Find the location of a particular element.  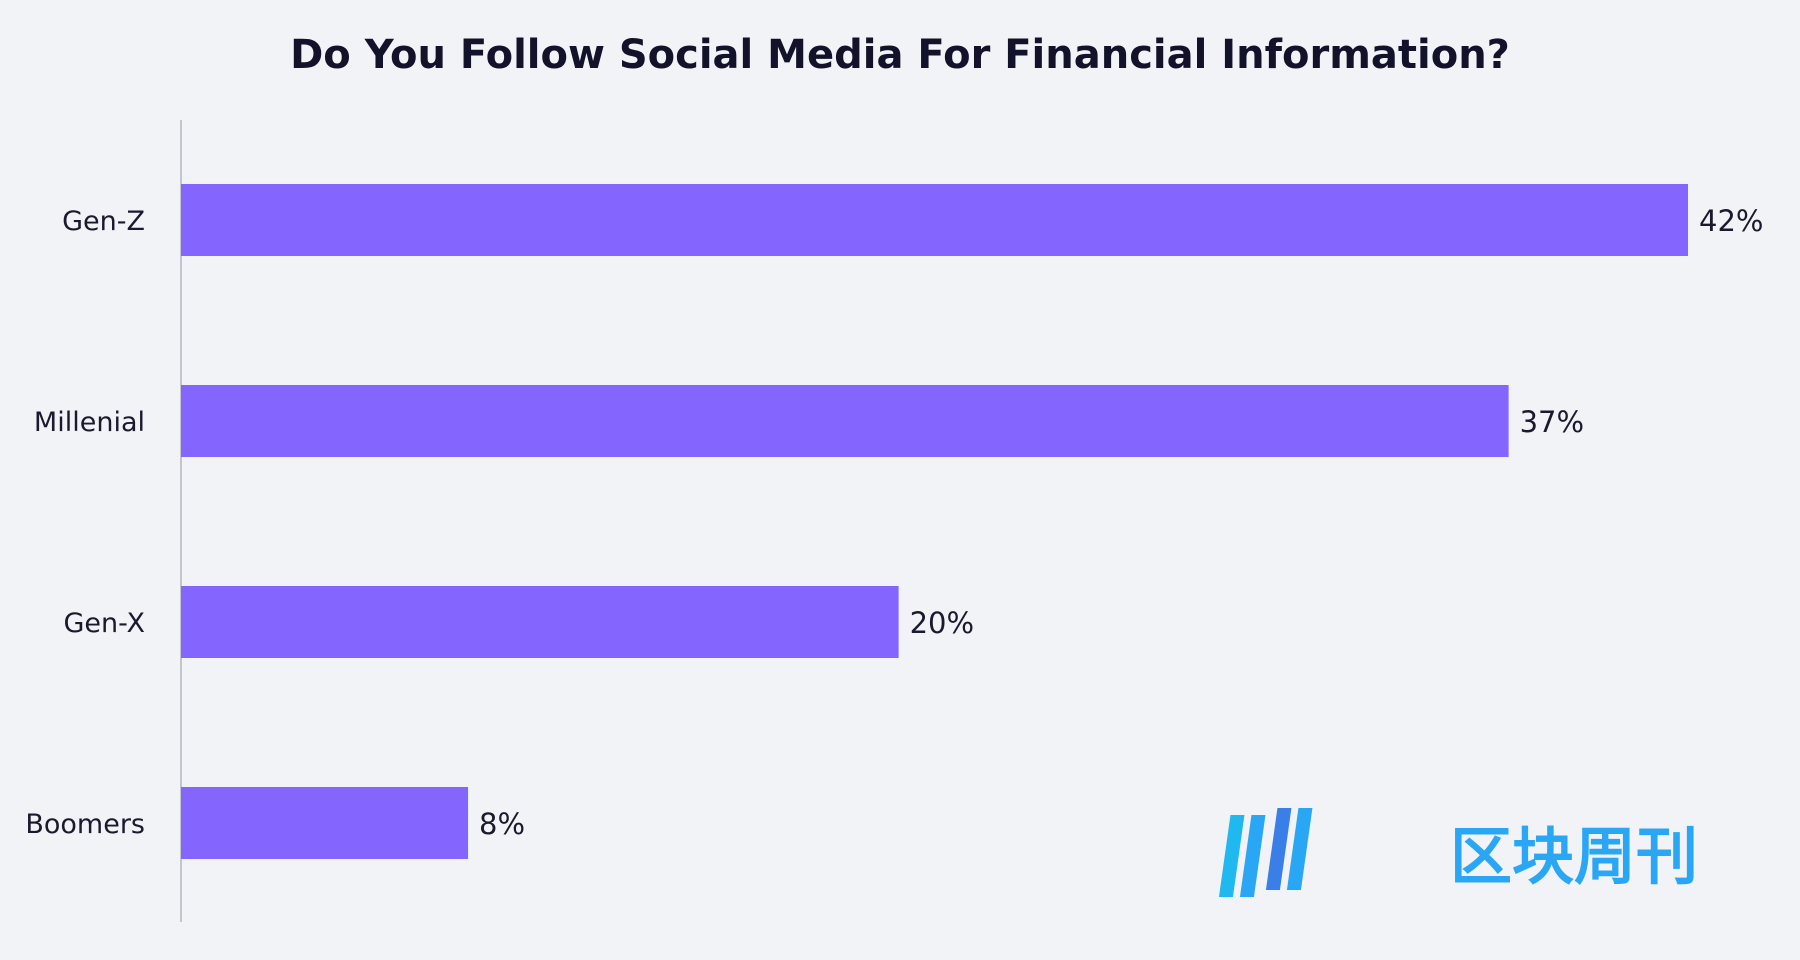

bar-gen-x is located at coordinates (540, 622).